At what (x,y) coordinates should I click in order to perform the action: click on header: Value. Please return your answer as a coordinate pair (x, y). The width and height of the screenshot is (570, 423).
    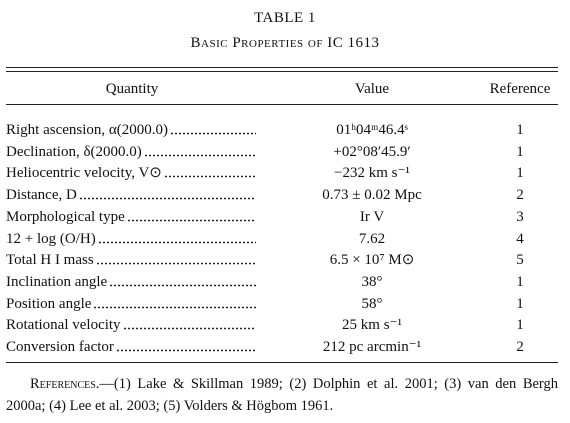
    Looking at the image, I should click on (372, 89).